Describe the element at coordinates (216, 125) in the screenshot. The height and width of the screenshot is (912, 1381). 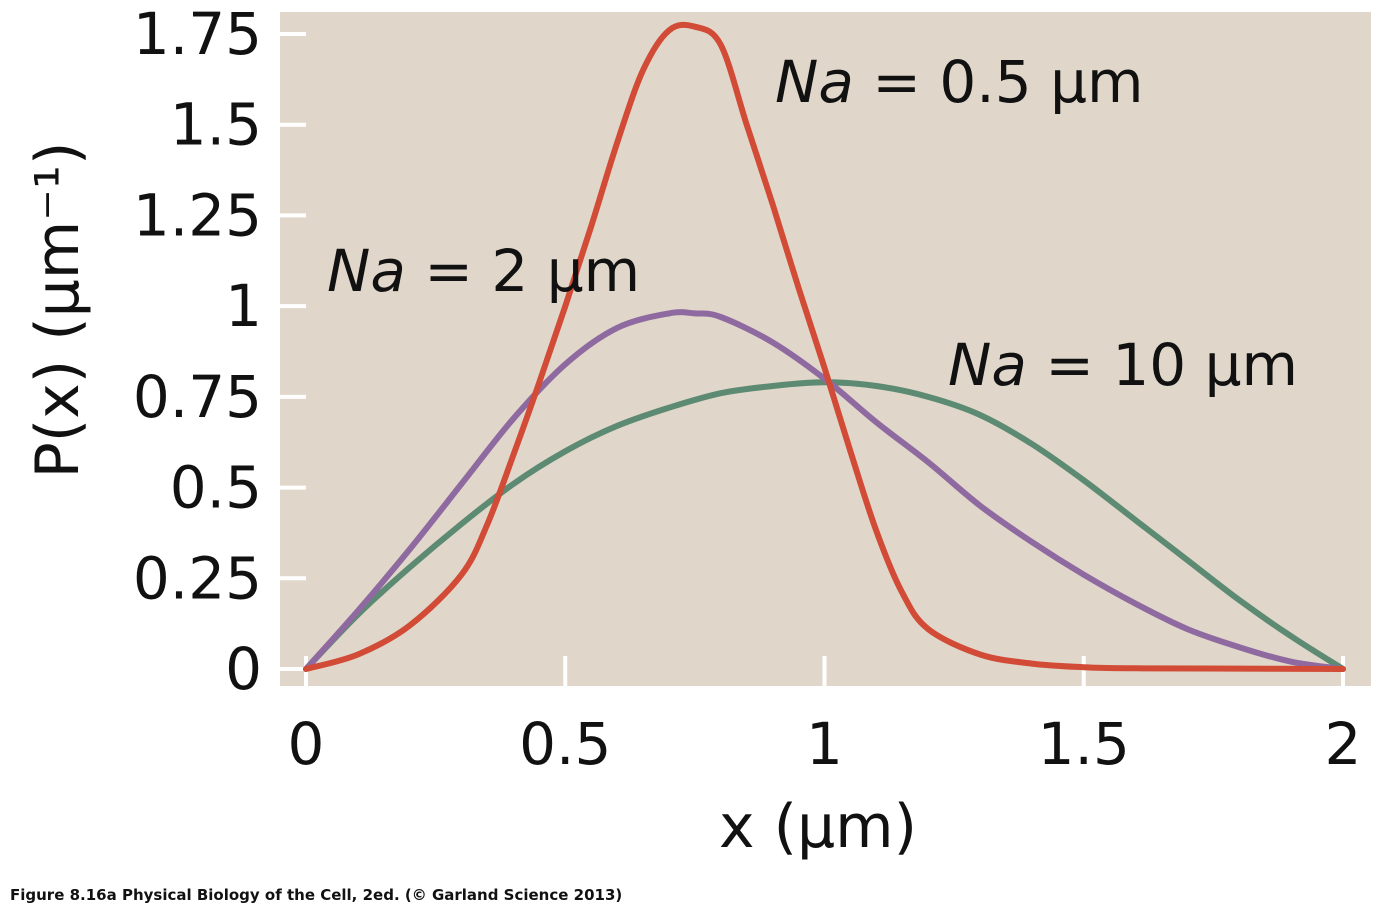
I see `y-tick-label: 1.5` at that location.